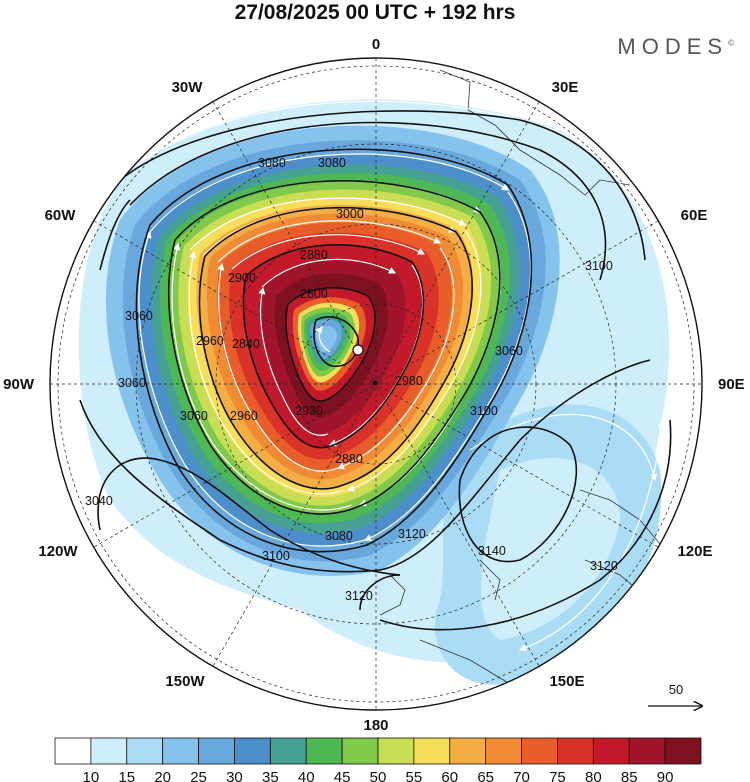 This screenshot has width=750, height=782. I want to click on colorbar-label: 80, so click(593, 775).